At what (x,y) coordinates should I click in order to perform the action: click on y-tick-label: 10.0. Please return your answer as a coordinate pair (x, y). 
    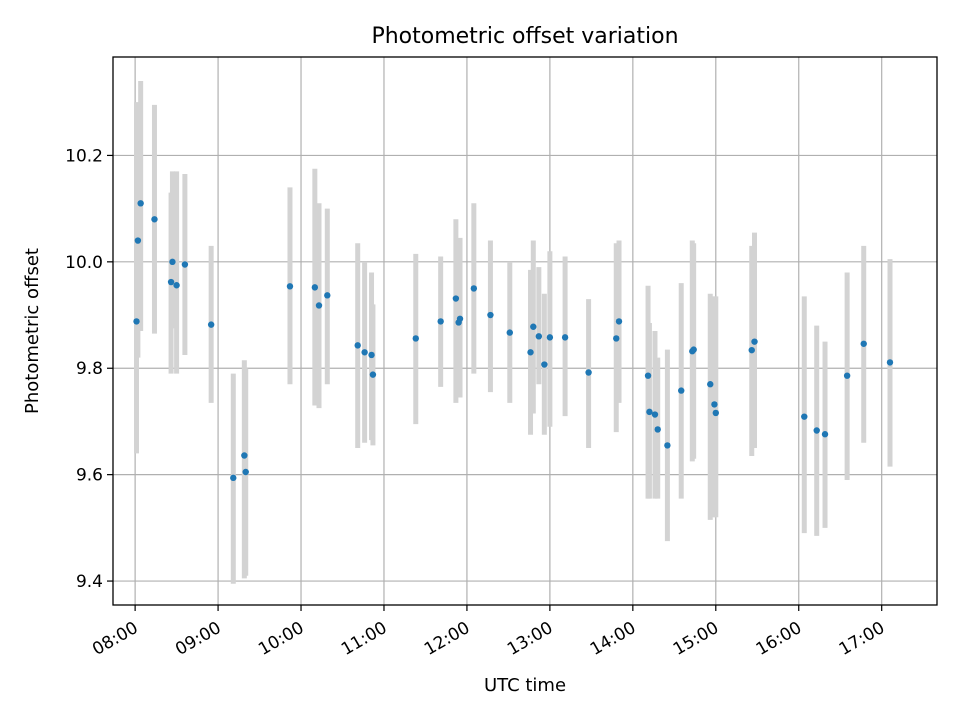
    Looking at the image, I should click on (84, 263).